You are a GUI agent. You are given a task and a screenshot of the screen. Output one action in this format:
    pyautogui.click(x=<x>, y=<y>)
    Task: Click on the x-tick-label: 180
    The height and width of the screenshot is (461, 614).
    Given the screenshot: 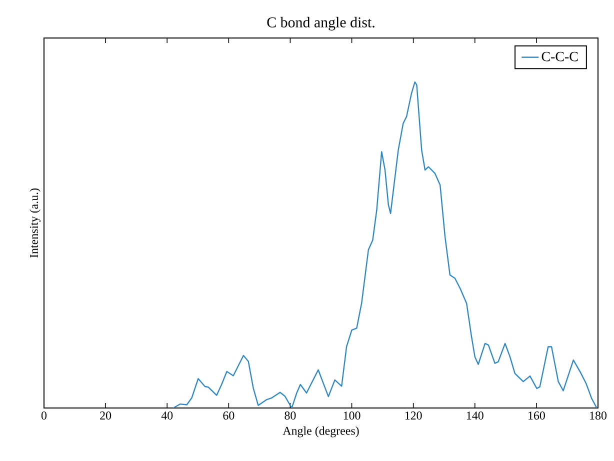 What is the action you would take?
    pyautogui.click(x=598, y=416)
    